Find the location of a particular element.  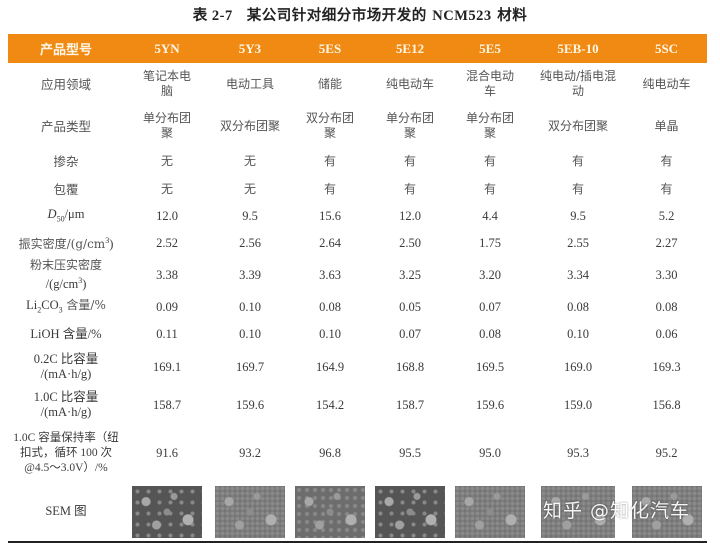

table-cell: 3.25 is located at coordinates (410, 274).